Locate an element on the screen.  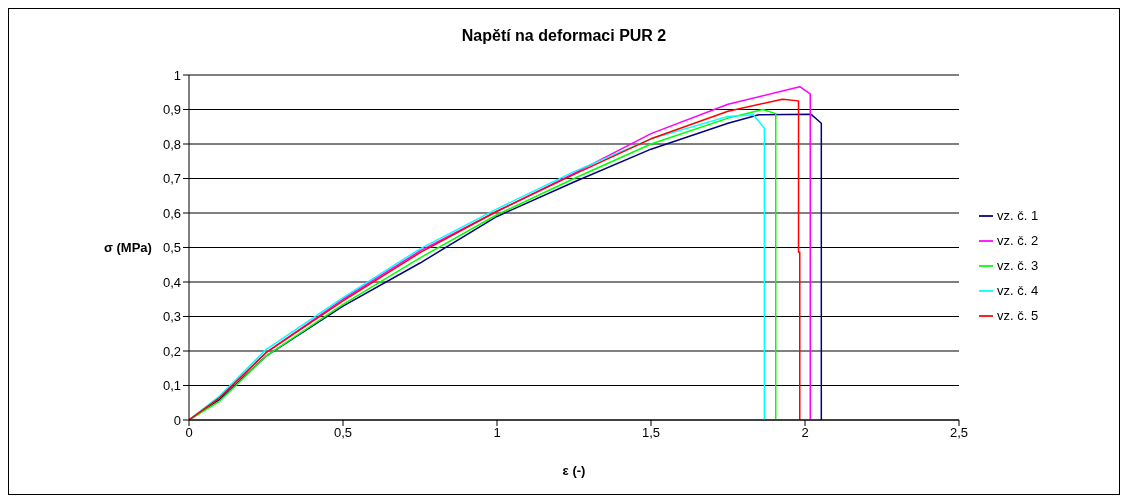
x-axis-title: ε (-) is located at coordinates (574, 470).